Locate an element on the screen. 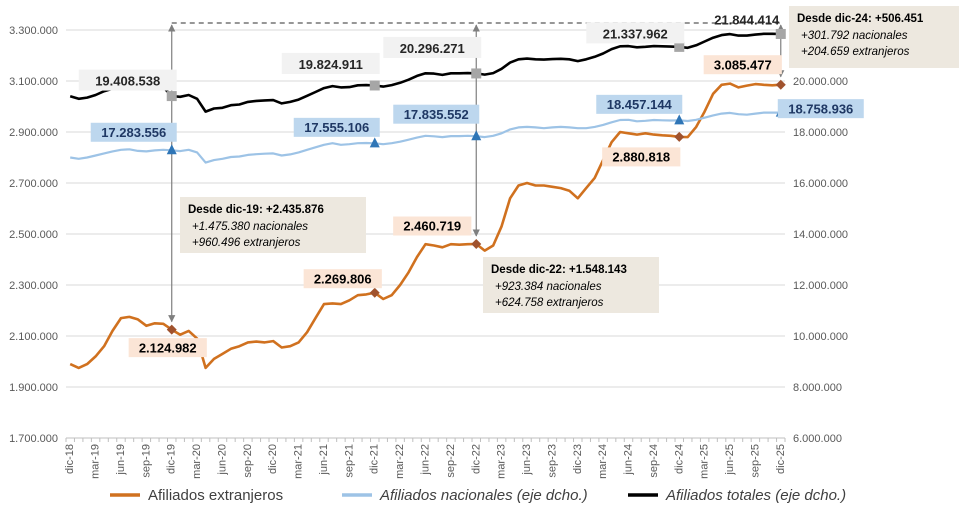  data-label: 17.555.106 is located at coordinates (336, 127).